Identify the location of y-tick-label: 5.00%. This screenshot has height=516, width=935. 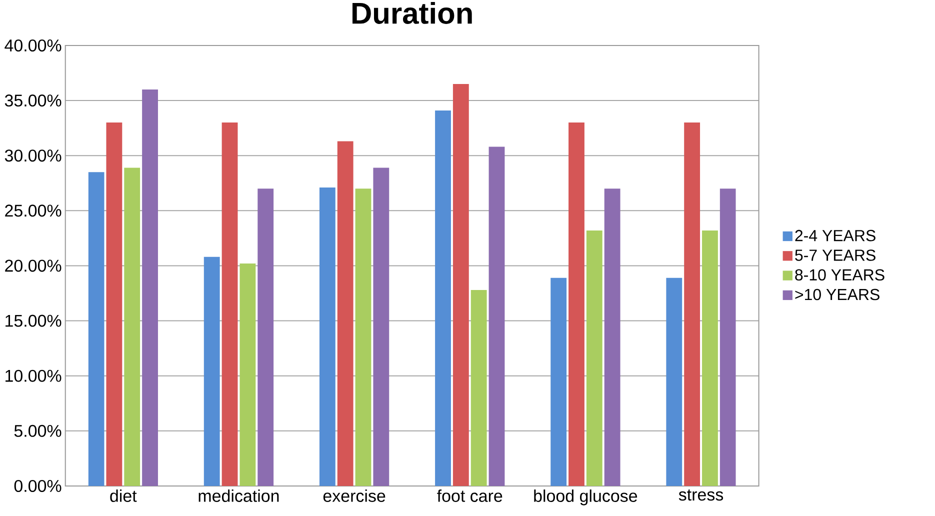
(38, 431).